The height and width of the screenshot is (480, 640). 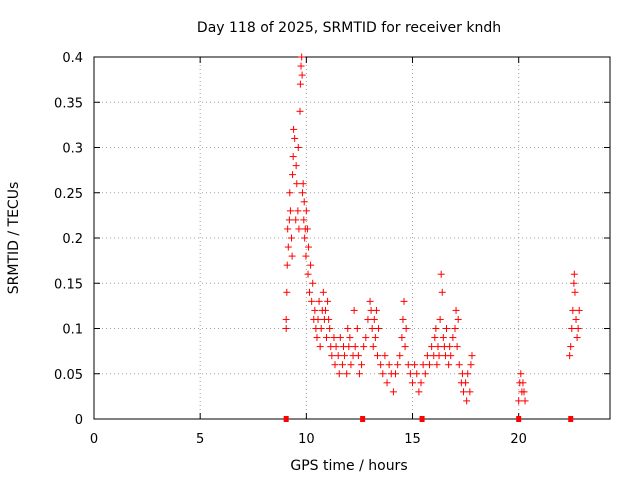 I want to click on x-axis-title: GPS time / hours, so click(x=348, y=466).